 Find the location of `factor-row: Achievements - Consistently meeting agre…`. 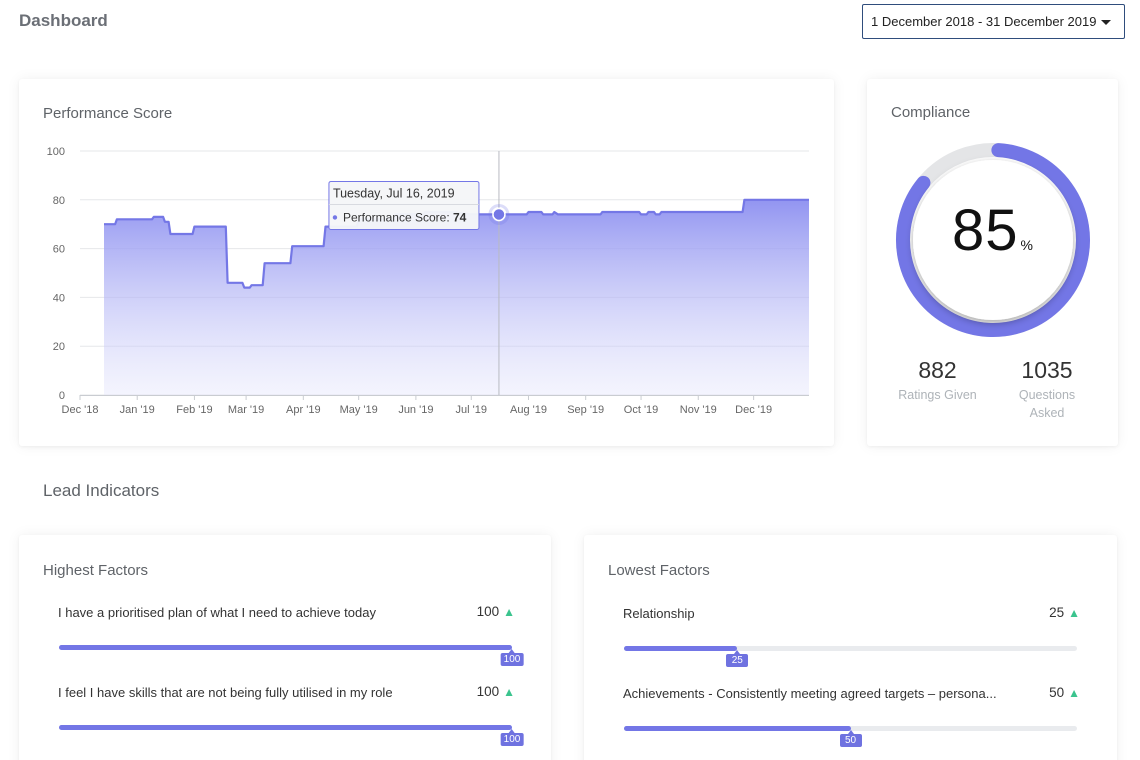

factor-row: Achievements - Consistently meeting agre… is located at coordinates (850, 722).